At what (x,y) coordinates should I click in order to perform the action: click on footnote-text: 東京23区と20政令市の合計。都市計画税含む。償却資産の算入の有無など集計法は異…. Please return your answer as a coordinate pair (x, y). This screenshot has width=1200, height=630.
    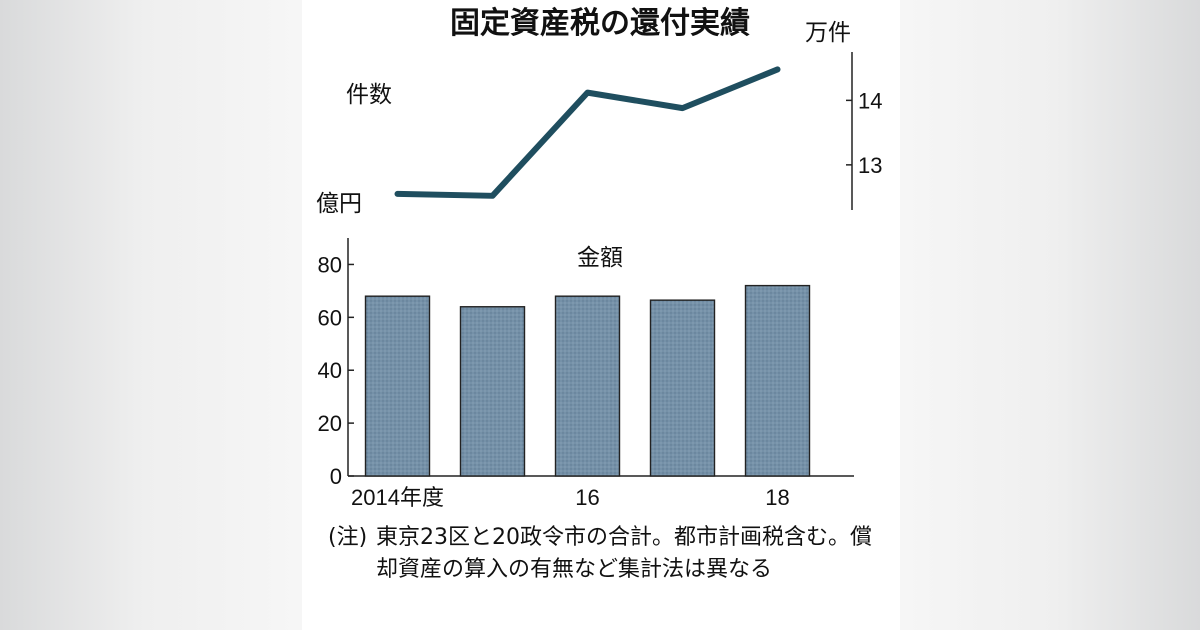
    Looking at the image, I should click on (624, 553).